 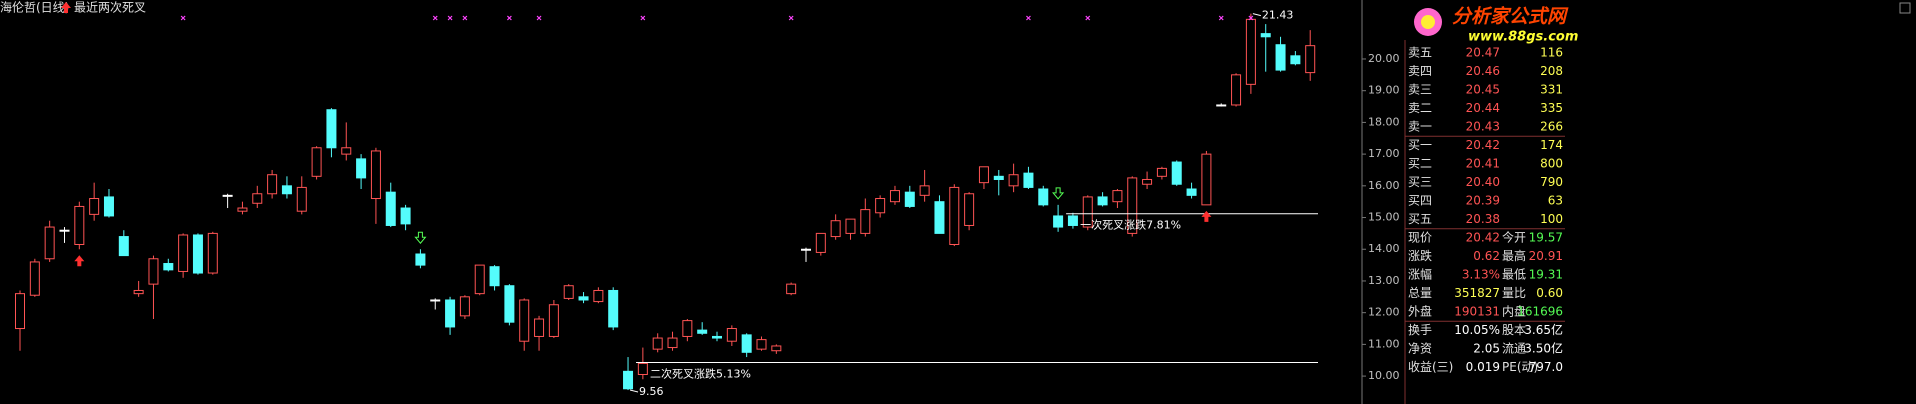 I want to click on y-tick-label: 18.00, so click(x=1384, y=121).